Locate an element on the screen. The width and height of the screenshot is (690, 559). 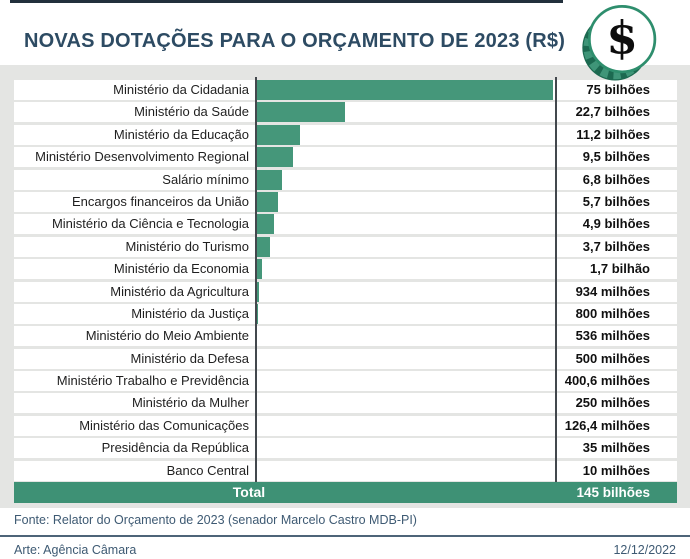
bar-label: Ministério Desenvolvimento Regional is located at coordinates (142, 157).